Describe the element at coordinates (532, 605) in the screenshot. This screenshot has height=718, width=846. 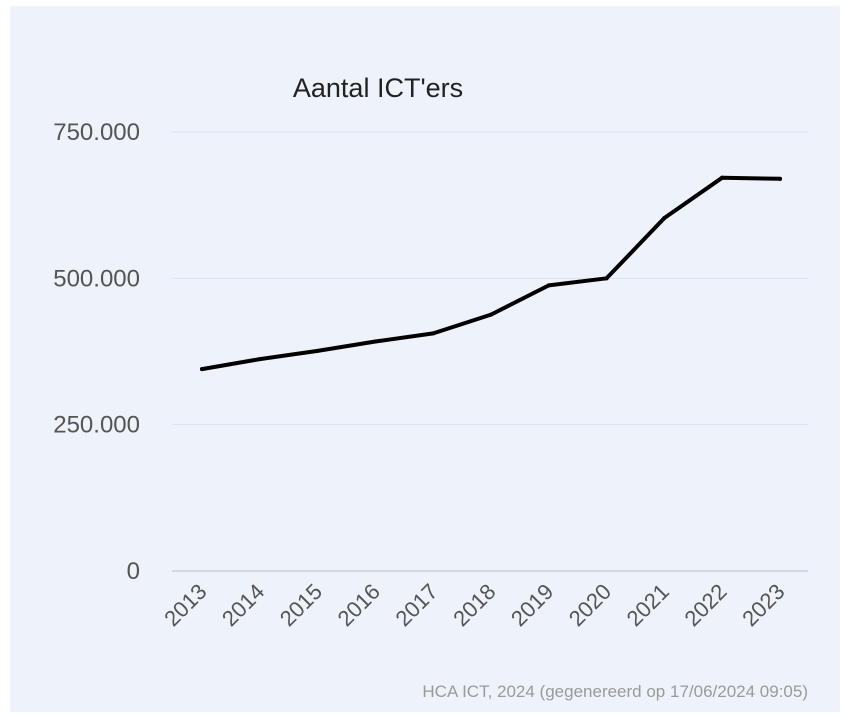
I see `x-tick-label: 2019` at that location.